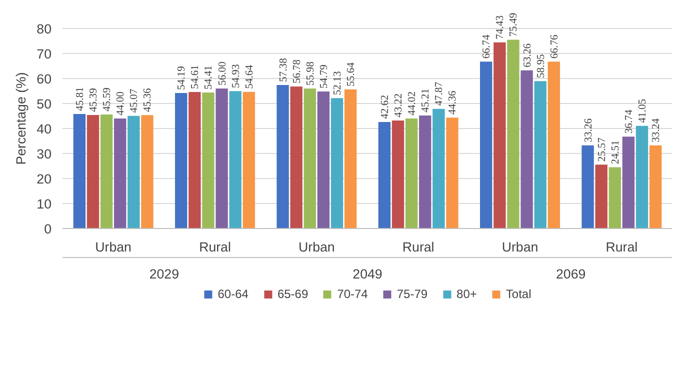 This screenshot has width=685, height=371. What do you see at coordinates (352, 294) in the screenshot?
I see `legend-label: 70-74` at bounding box center [352, 294].